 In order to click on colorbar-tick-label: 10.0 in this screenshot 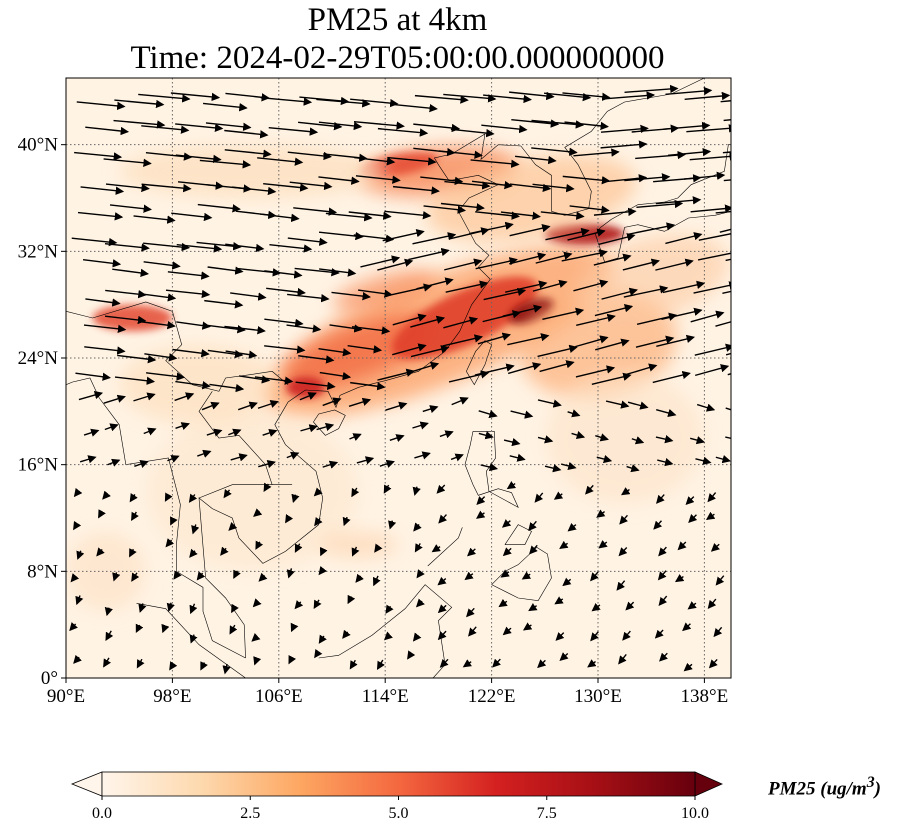, I will do `click(695, 813)`.